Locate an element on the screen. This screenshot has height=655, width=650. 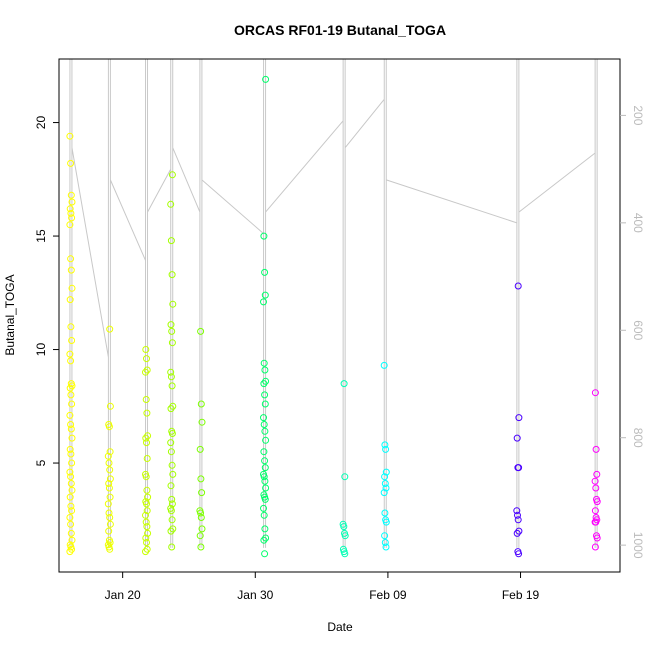
x-tick-label: Jan 20 is located at coordinates (123, 595).